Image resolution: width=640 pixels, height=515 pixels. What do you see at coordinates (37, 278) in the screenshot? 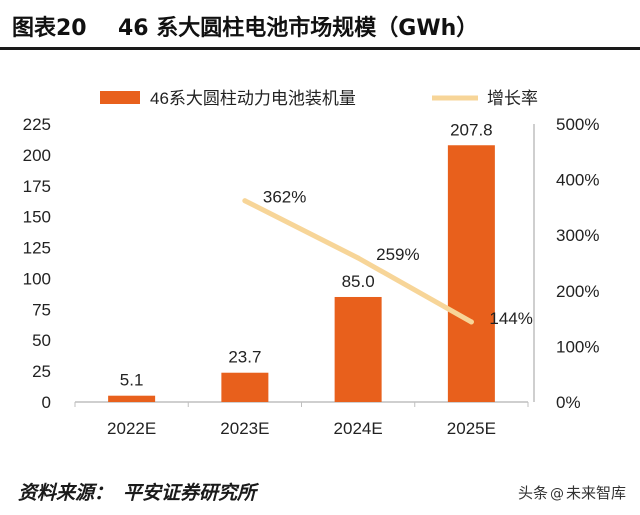
I see `y-left-tick-label: 100` at bounding box center [37, 278].